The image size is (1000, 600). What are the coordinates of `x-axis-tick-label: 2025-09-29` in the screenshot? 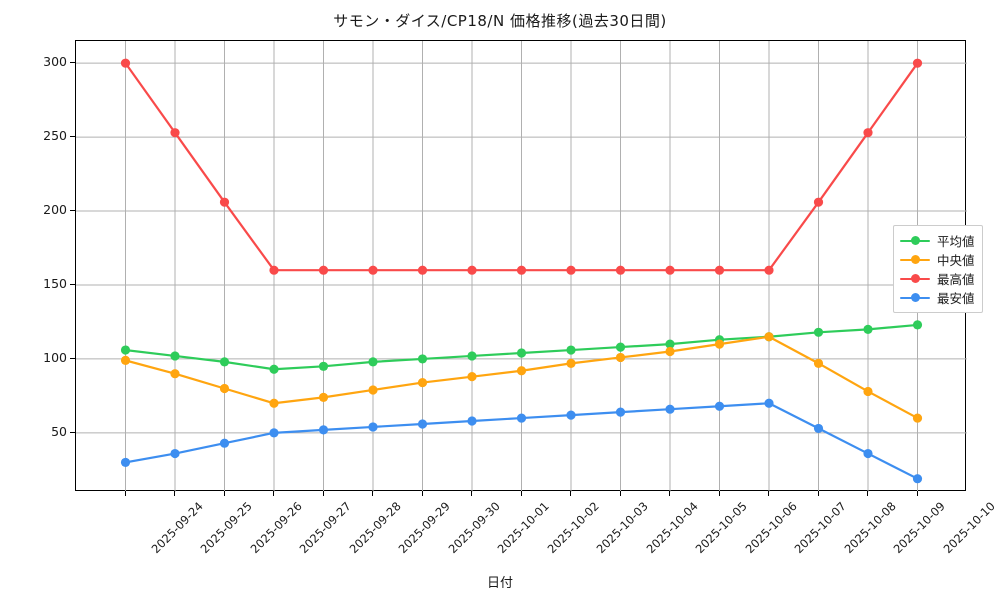 It's located at (424, 528).